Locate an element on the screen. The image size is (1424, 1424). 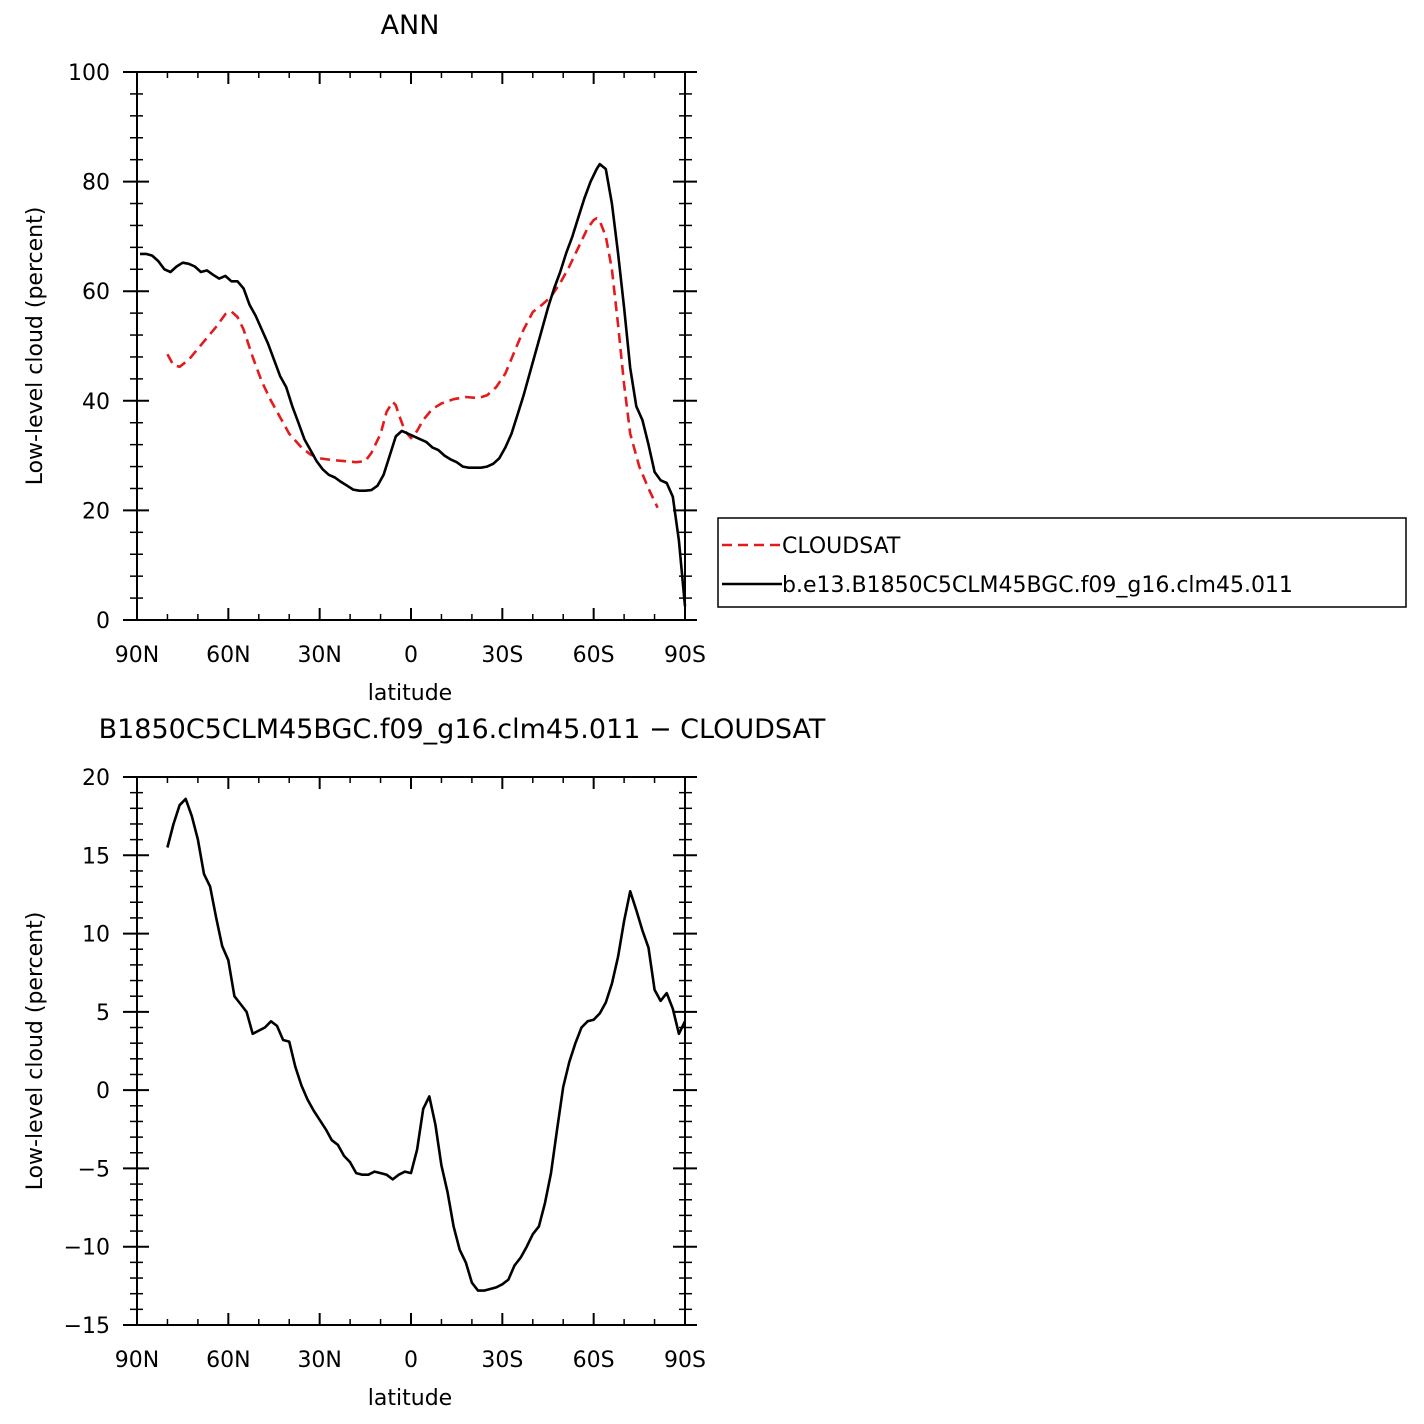
y-tick-label: 5 is located at coordinates (103, 1013).